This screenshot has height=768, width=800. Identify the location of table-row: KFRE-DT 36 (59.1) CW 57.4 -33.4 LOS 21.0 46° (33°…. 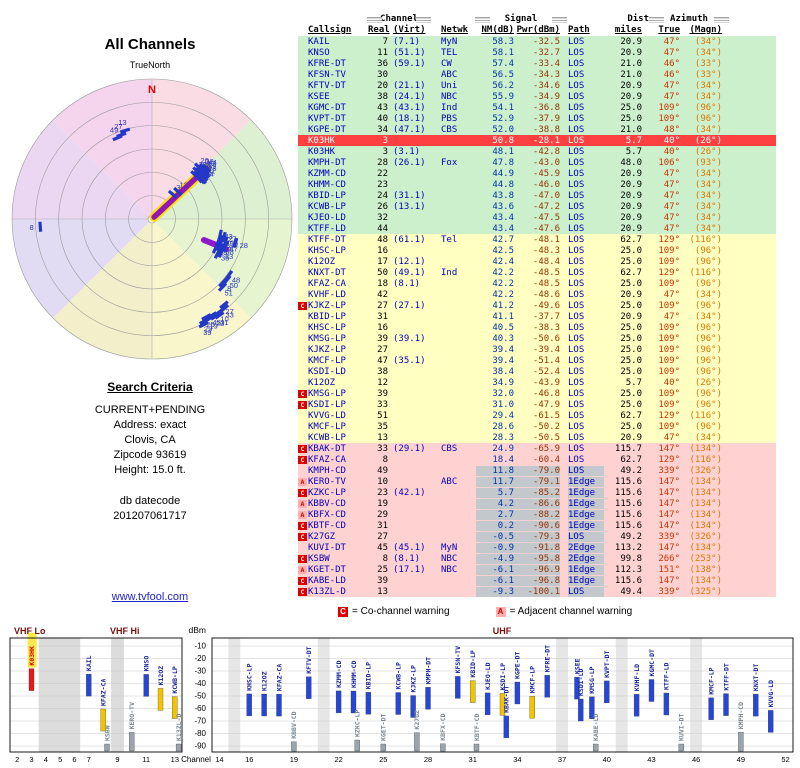
(537, 63).